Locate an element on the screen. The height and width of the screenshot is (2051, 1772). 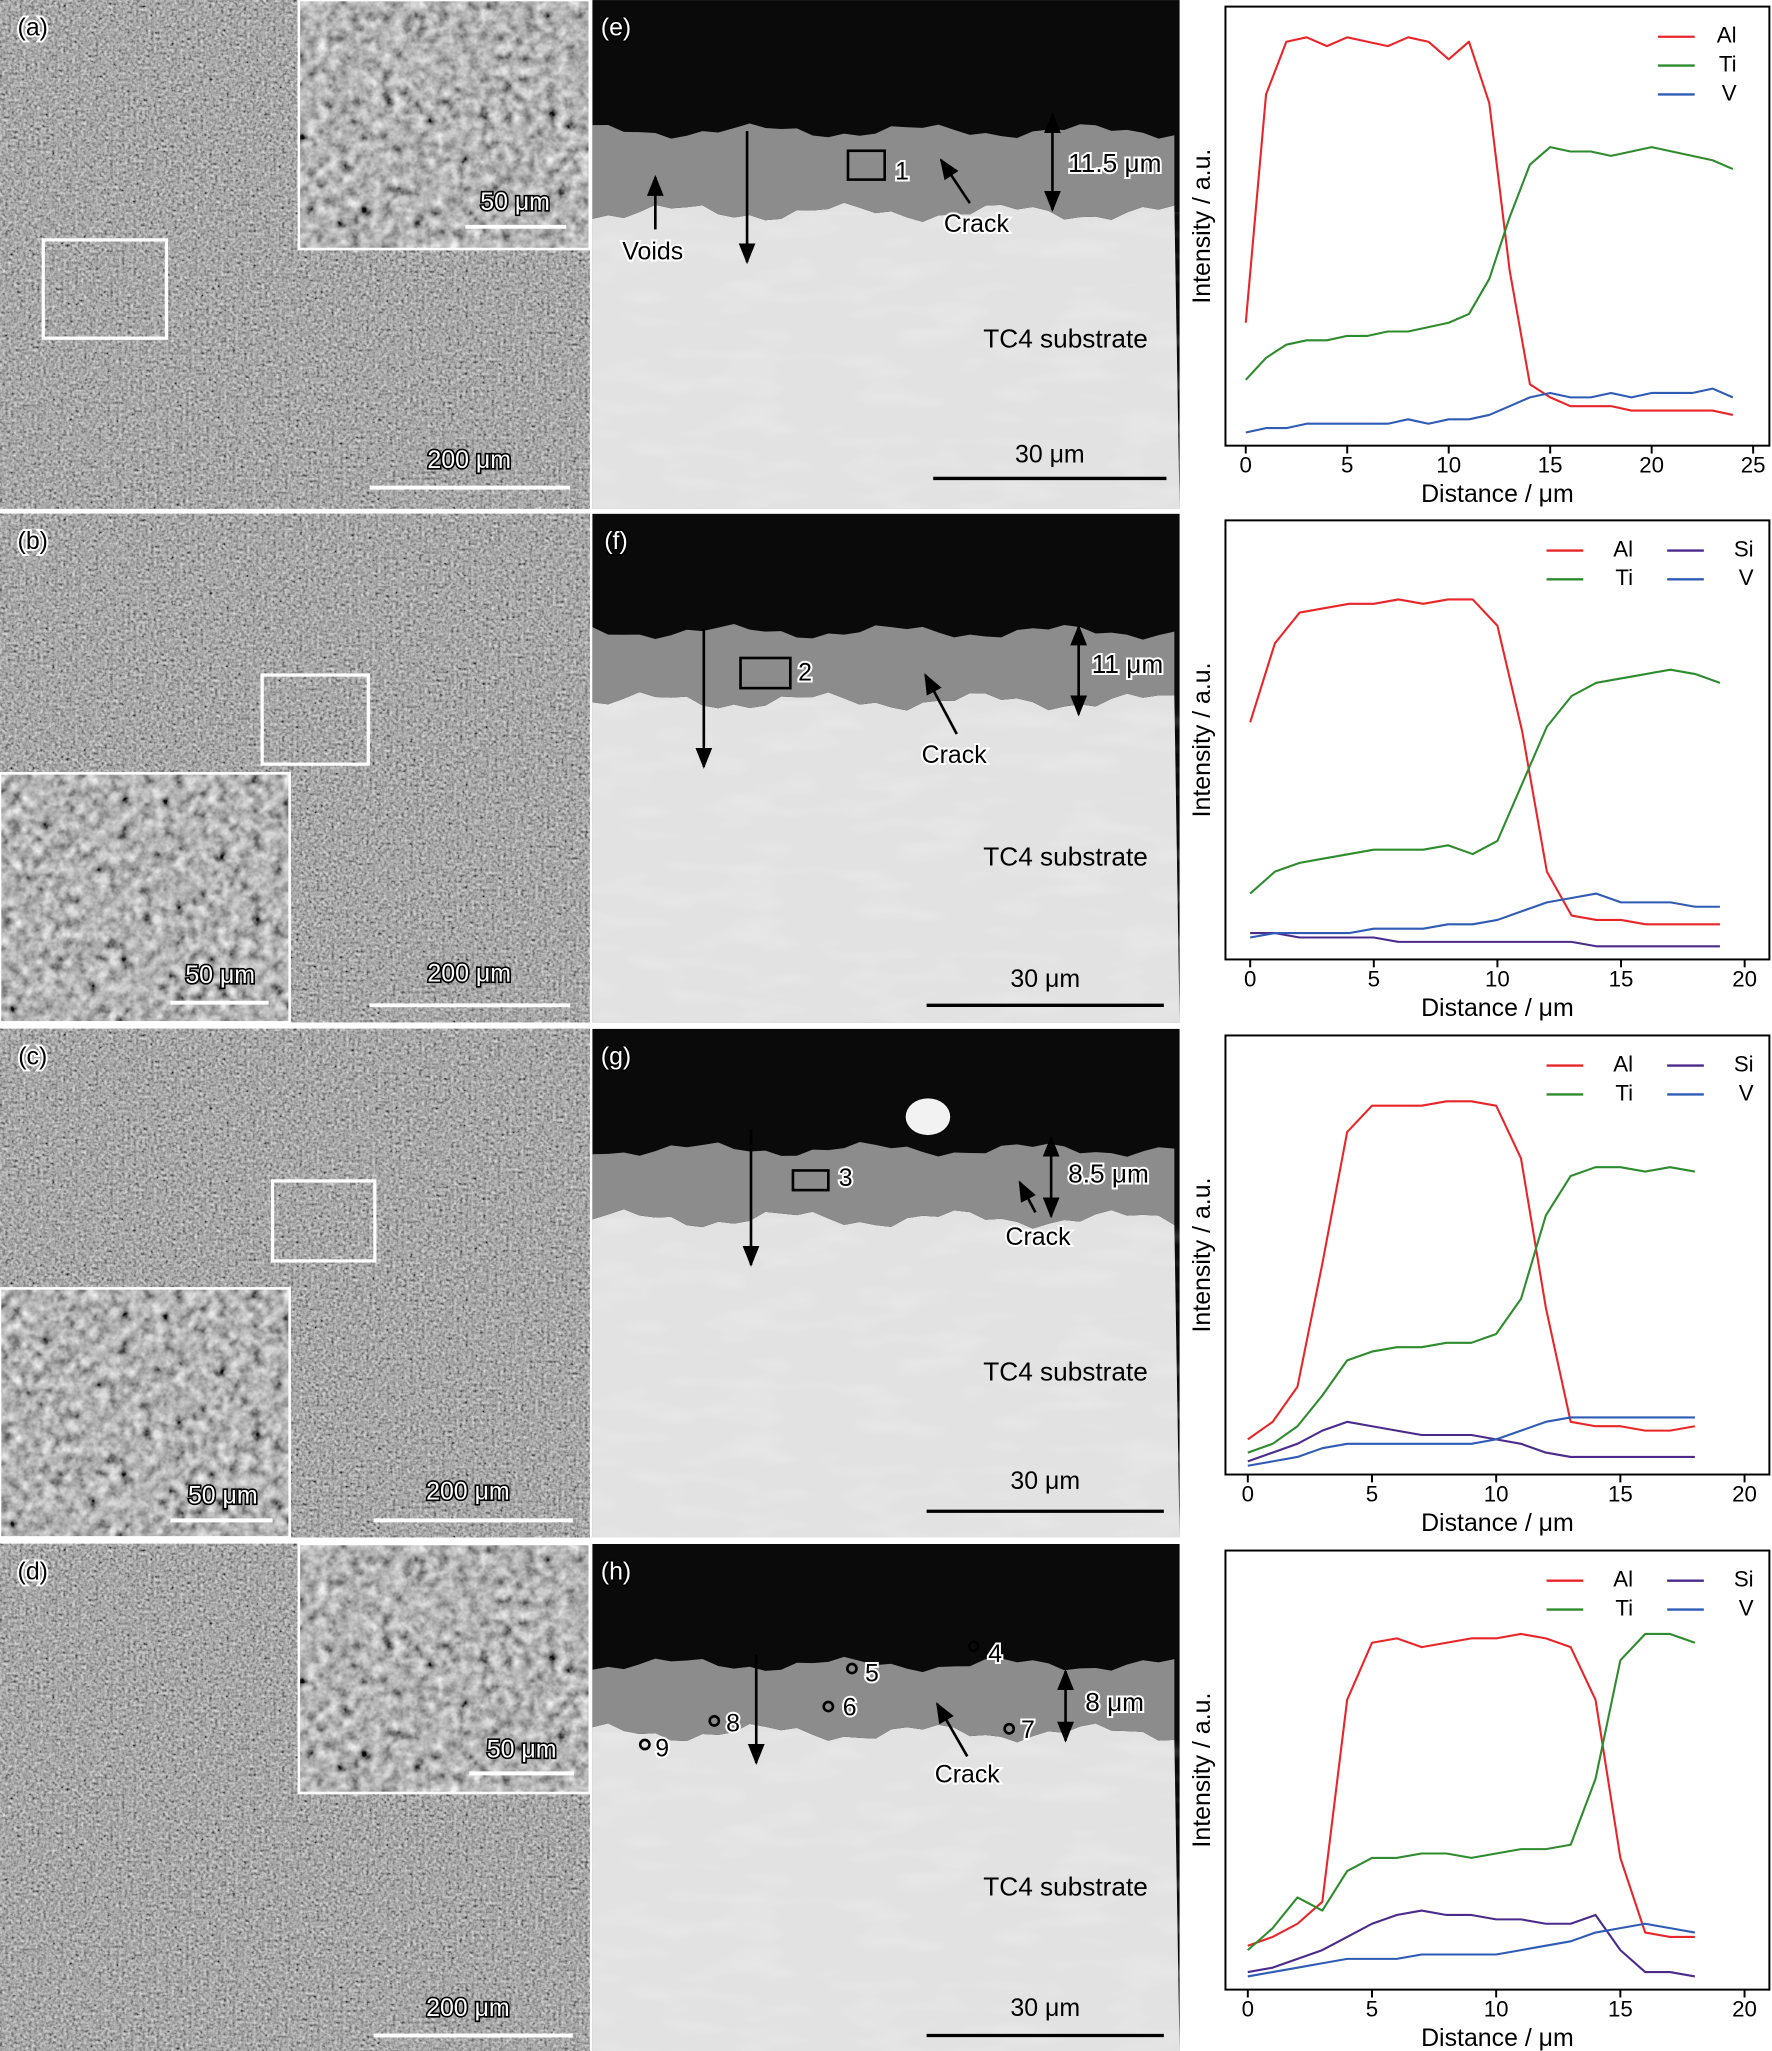
panel-label: (b) is located at coordinates (33, 541).